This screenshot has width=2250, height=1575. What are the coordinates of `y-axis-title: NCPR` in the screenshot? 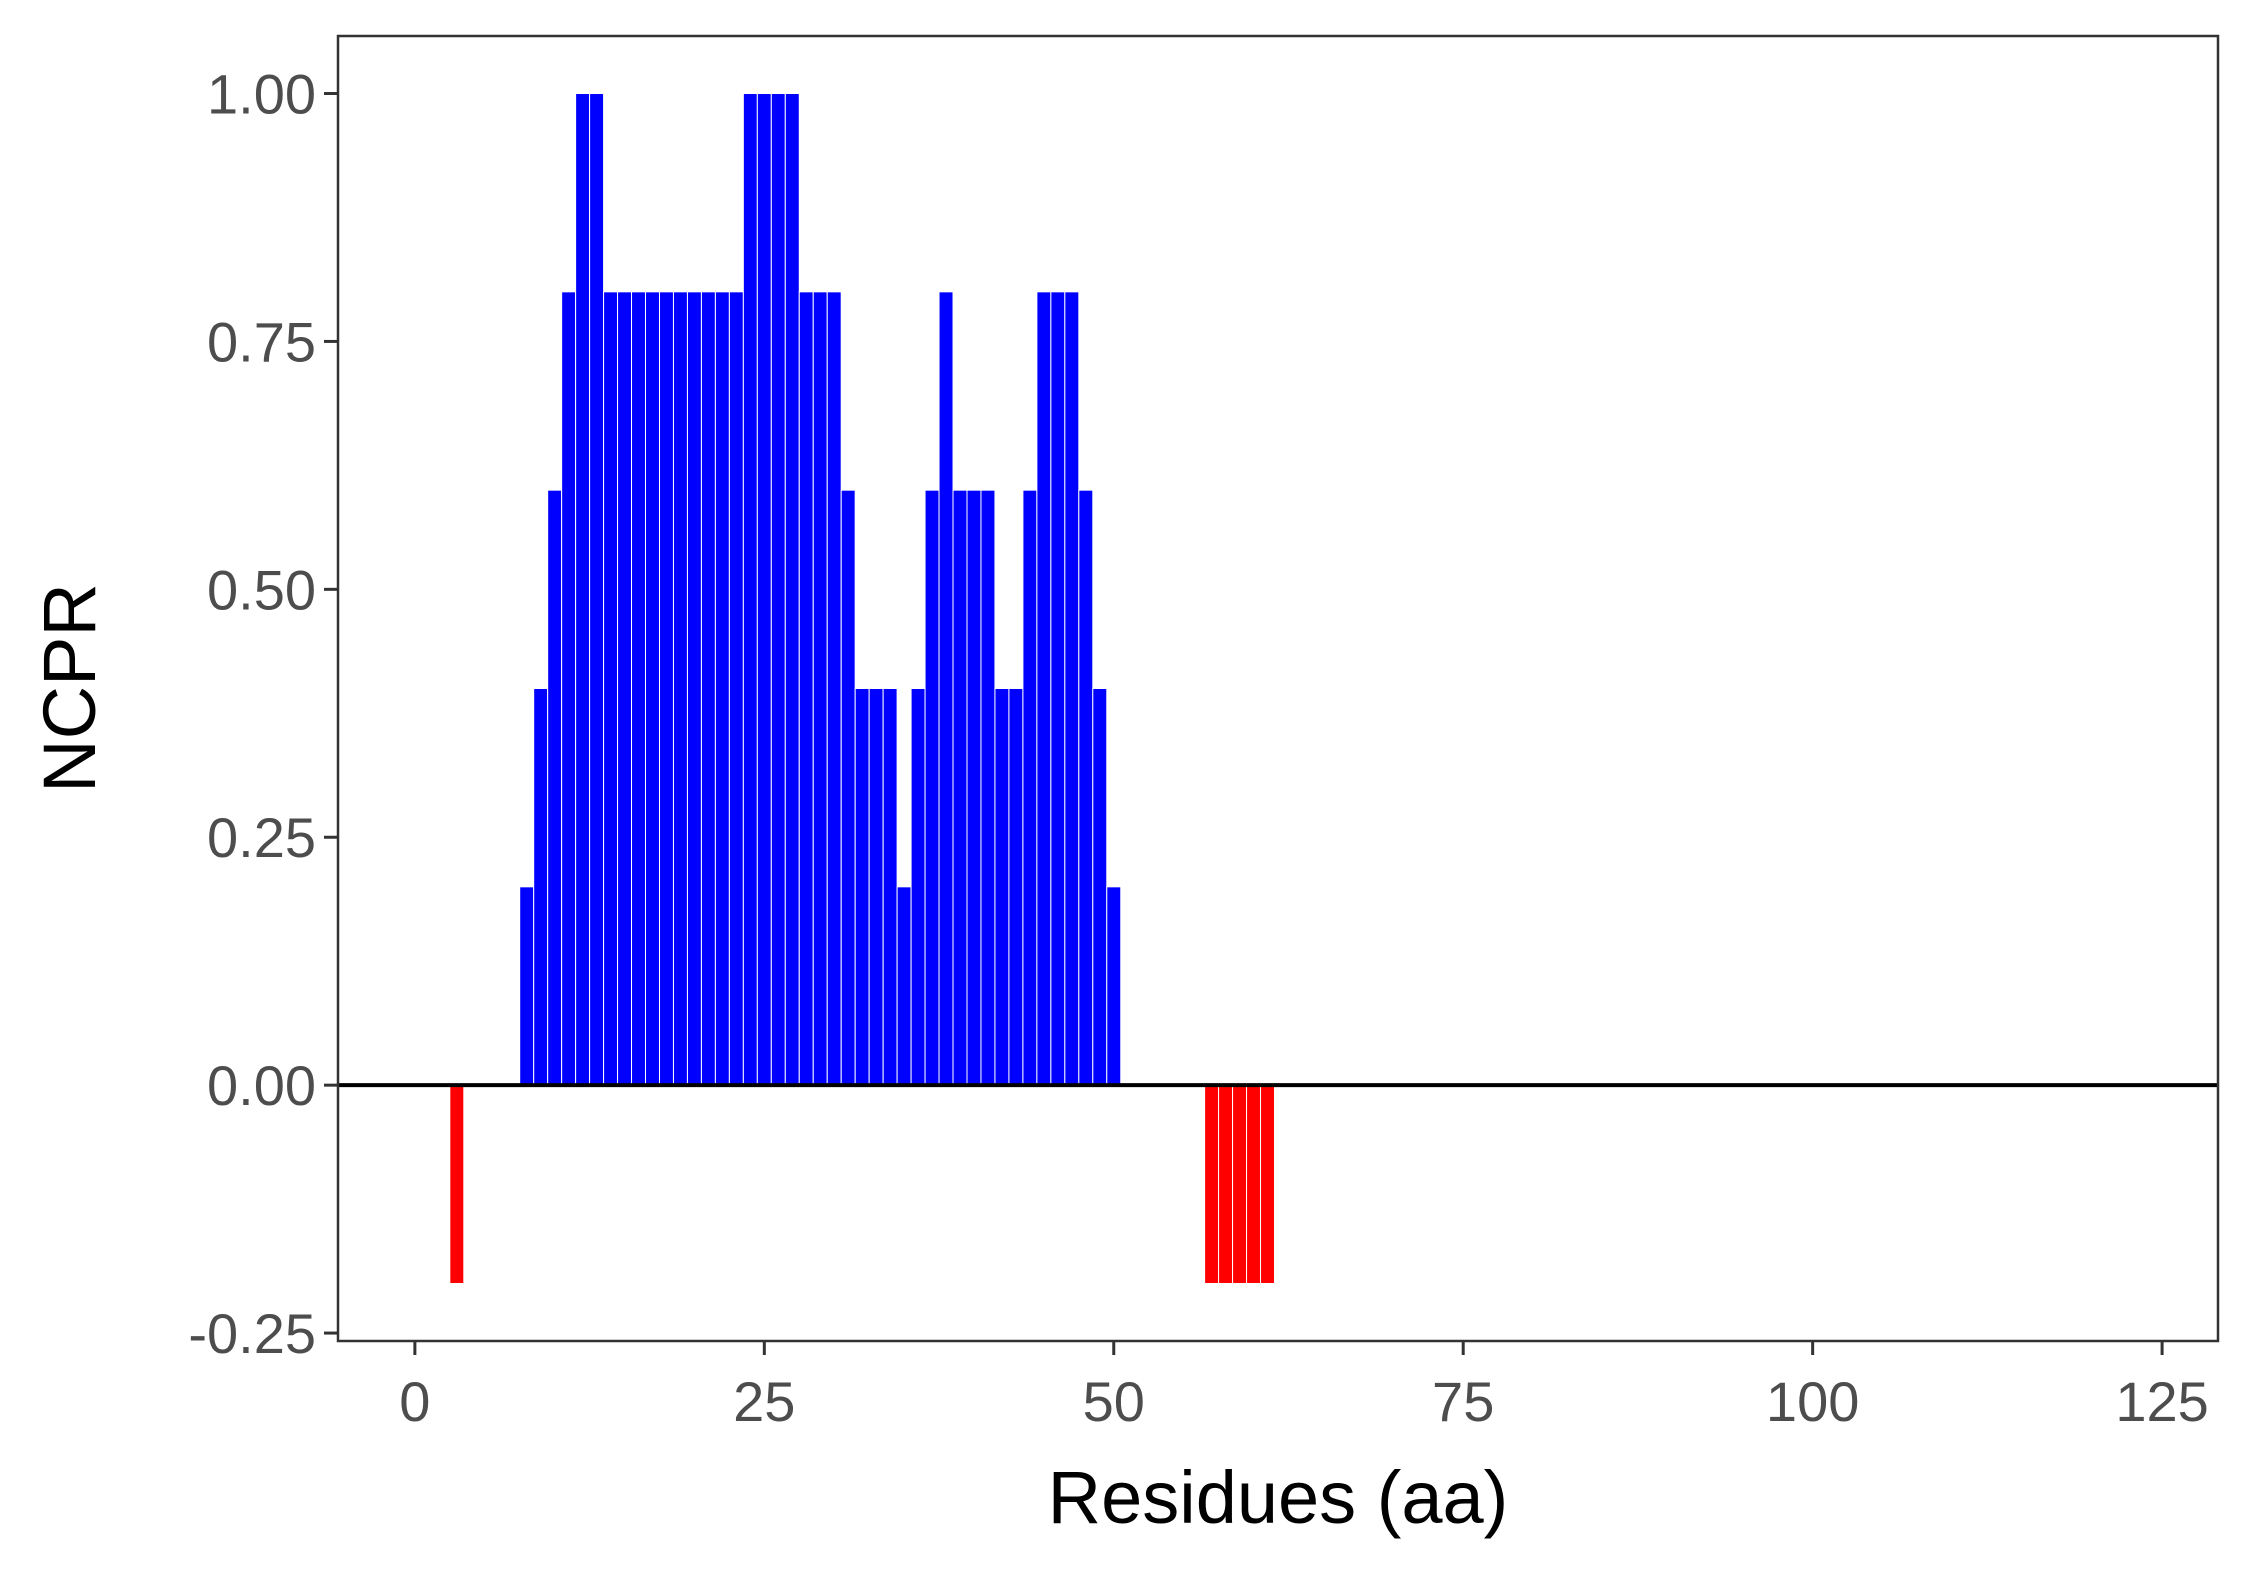 It's located at (69, 688).